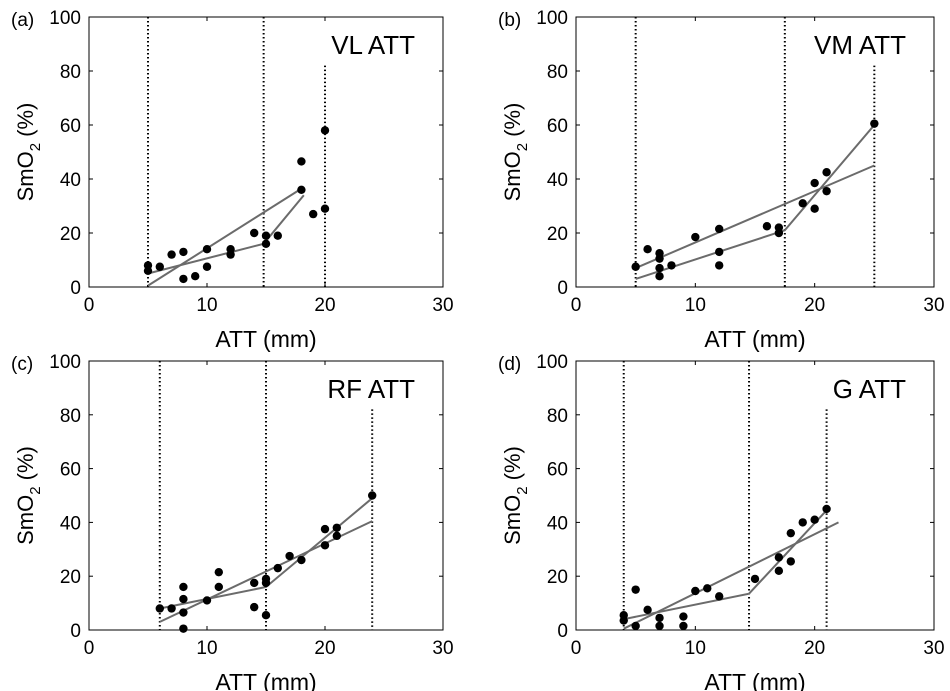 The image size is (950, 691). I want to click on chart-title: RF ATT, so click(371, 389).